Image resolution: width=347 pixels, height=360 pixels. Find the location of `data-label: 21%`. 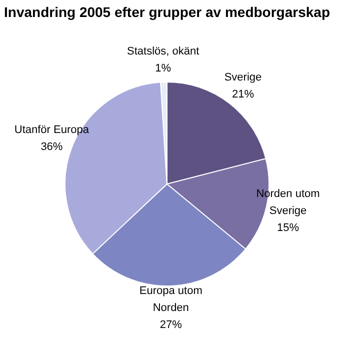

data-label: 21% is located at coordinates (243, 94).